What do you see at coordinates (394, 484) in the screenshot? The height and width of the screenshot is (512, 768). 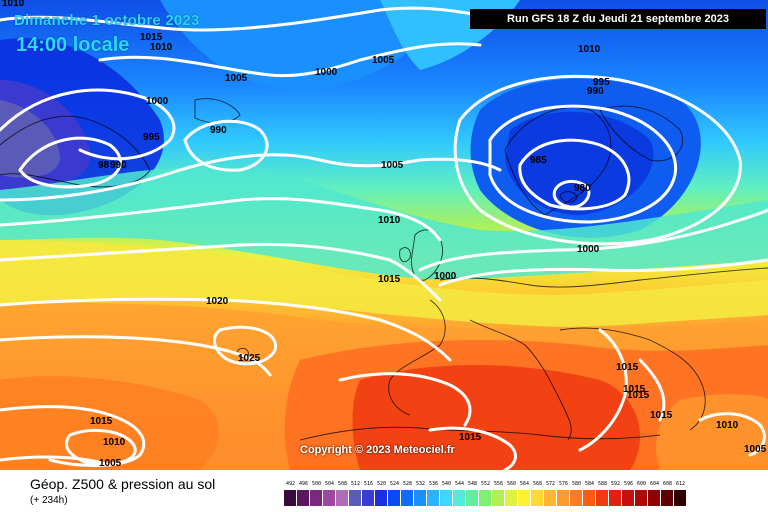 I see `legend-label: 524` at bounding box center [394, 484].